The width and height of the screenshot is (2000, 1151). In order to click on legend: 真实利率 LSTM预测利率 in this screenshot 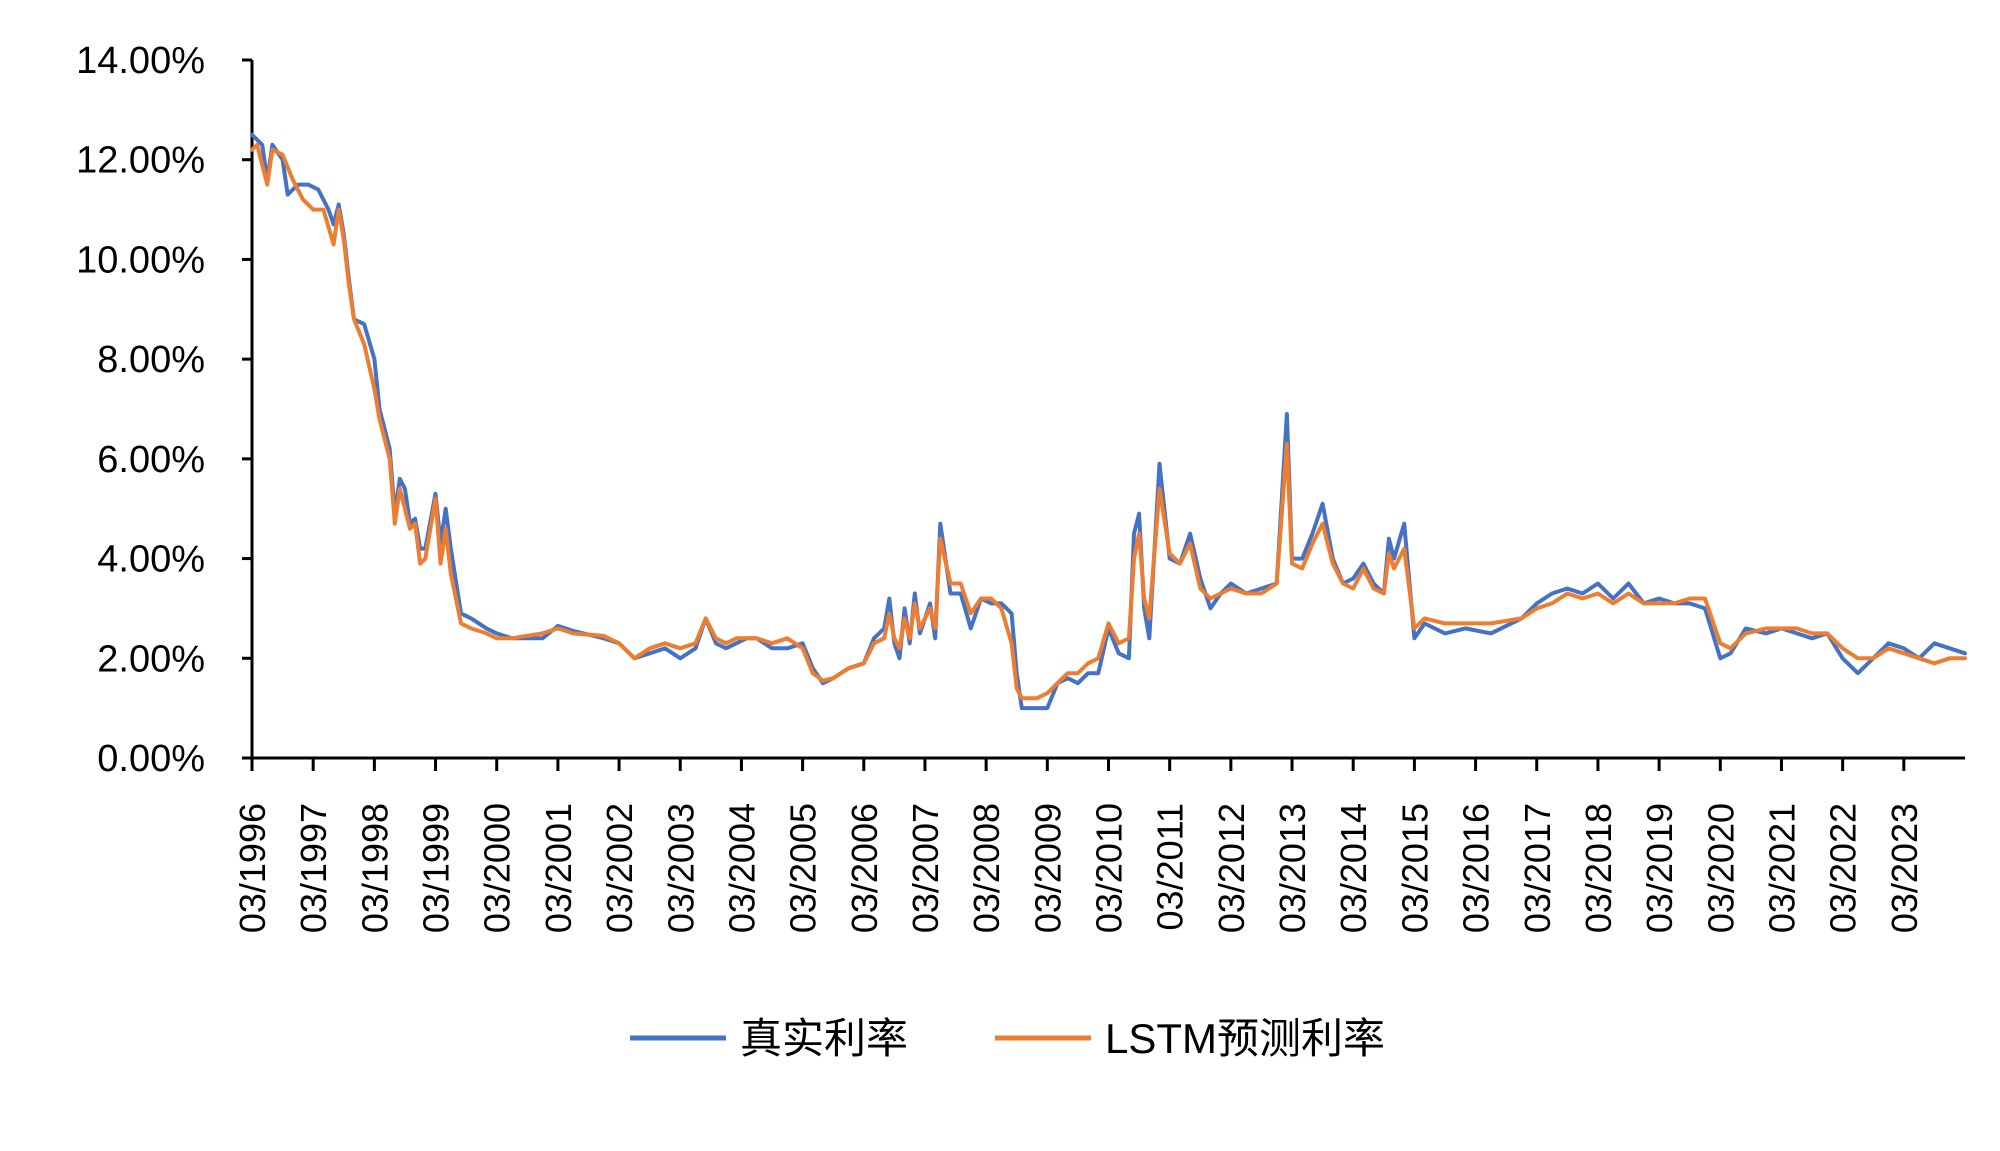, I will do `click(1007, 1038)`.